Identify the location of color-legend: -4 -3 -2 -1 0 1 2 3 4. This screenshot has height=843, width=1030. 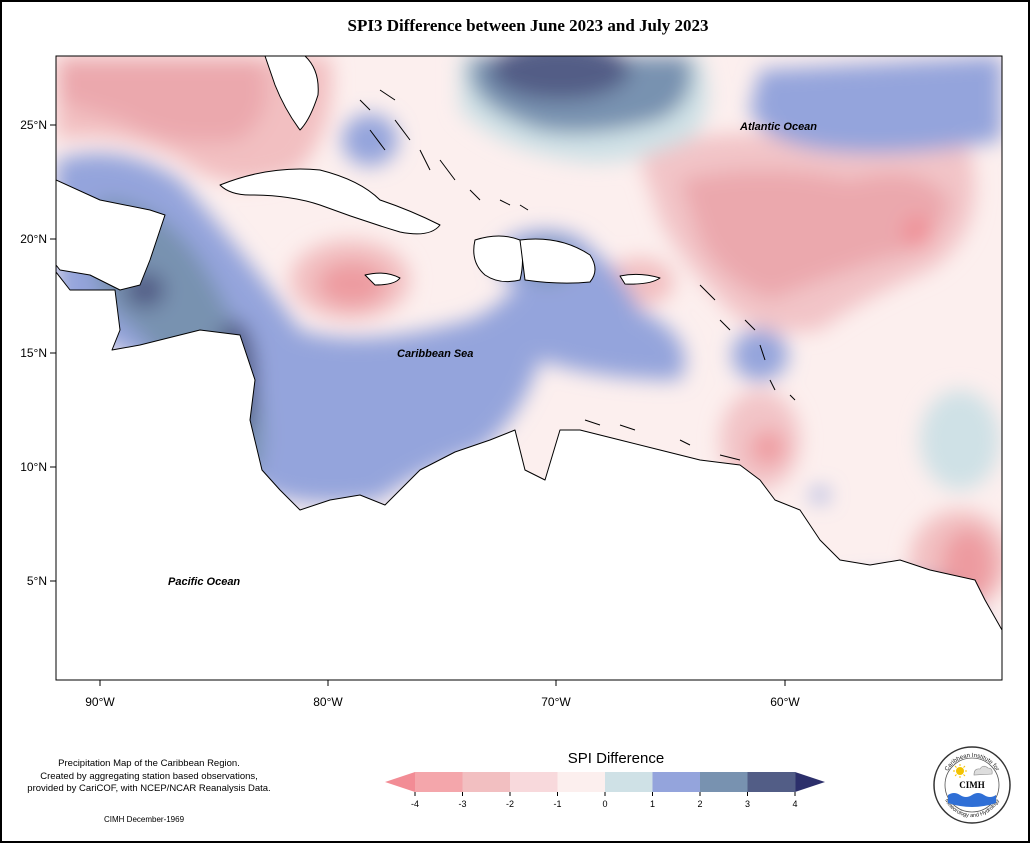
(605, 790).